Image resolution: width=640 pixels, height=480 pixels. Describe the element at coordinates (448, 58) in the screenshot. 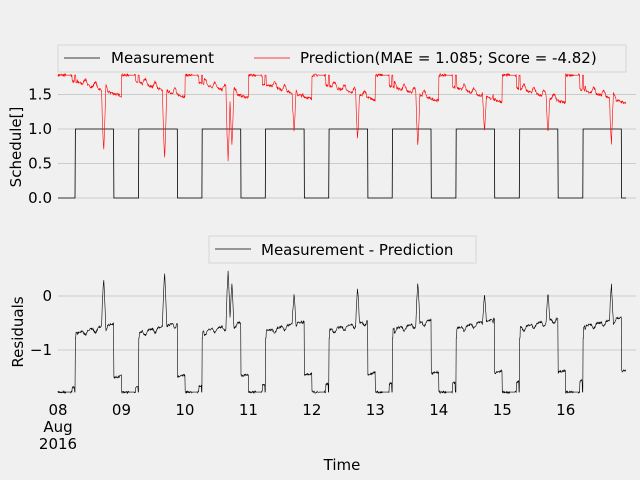

I see `legend-prediction-label: Prediction(MAE = 1.085; Score = -4.82)` at that location.